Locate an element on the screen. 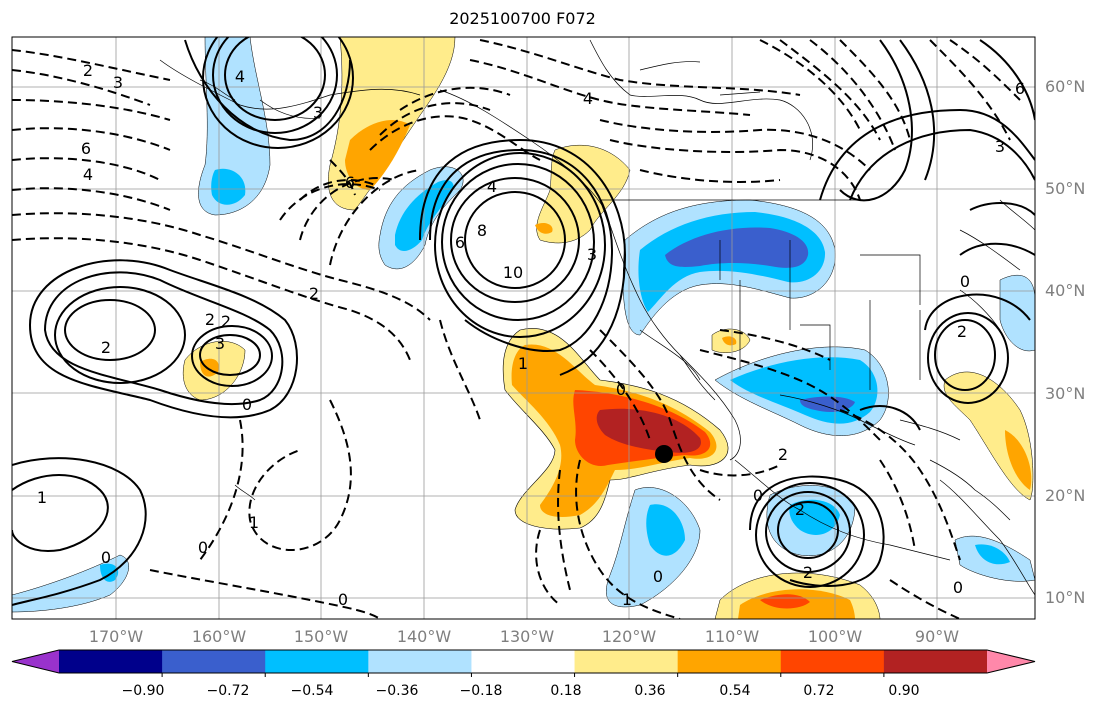  lon-label-100w: 100°W is located at coordinates (835, 636).